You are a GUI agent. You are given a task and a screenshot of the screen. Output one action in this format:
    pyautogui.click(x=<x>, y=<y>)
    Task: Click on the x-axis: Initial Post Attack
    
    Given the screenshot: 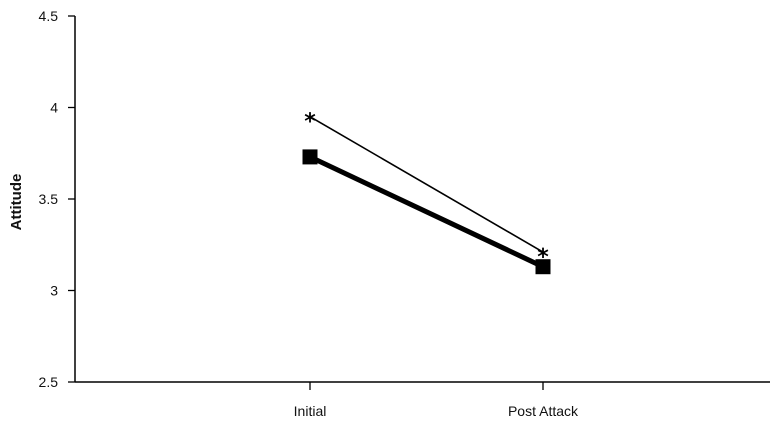 What is the action you would take?
    pyautogui.click(x=422, y=400)
    